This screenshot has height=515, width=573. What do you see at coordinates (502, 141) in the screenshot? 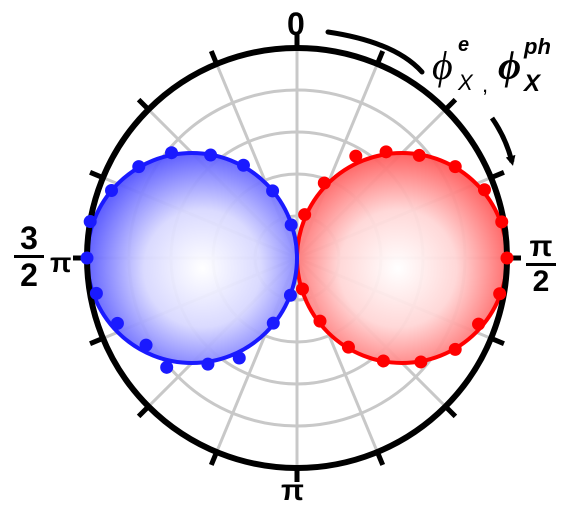
I see `rotation-arrow-lower-icon` at bounding box center [502, 141].